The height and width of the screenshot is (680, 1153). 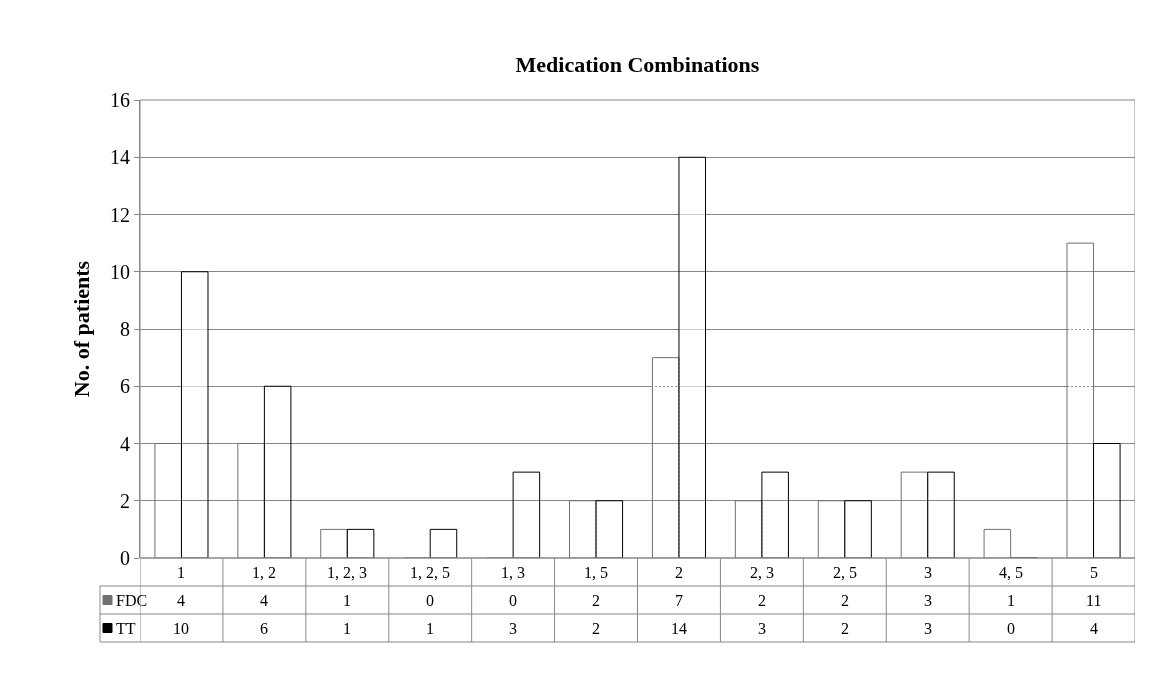 What do you see at coordinates (430, 572) in the screenshot?
I see `x-tick-label: 1, 2, 5` at bounding box center [430, 572].